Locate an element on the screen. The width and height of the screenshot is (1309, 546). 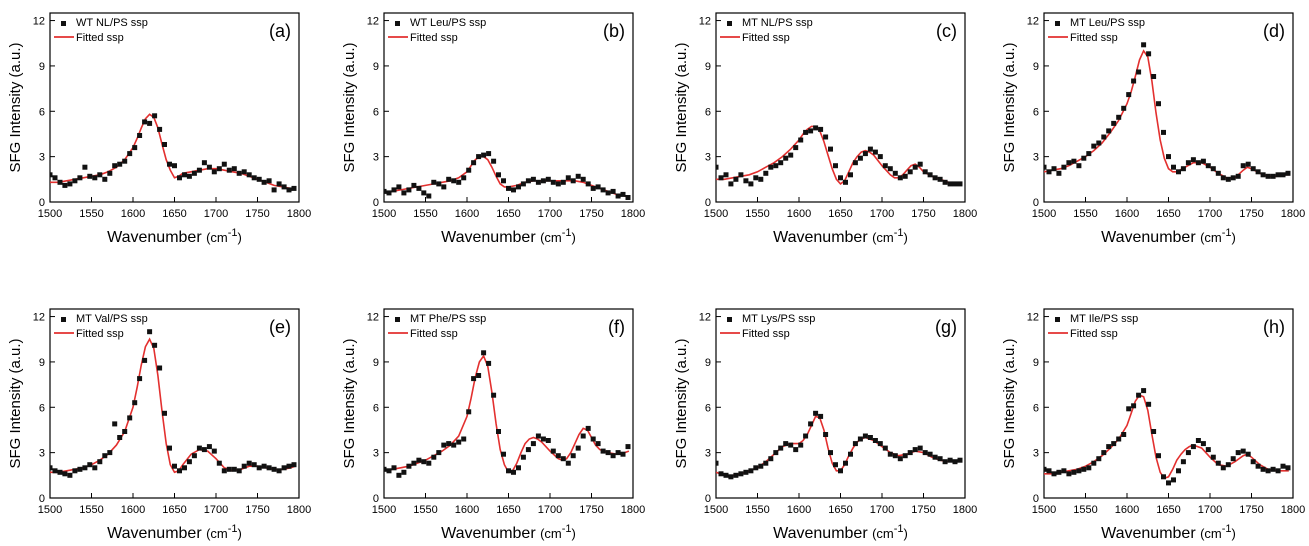
panel-label: (a) is located at coordinates (280, 31).